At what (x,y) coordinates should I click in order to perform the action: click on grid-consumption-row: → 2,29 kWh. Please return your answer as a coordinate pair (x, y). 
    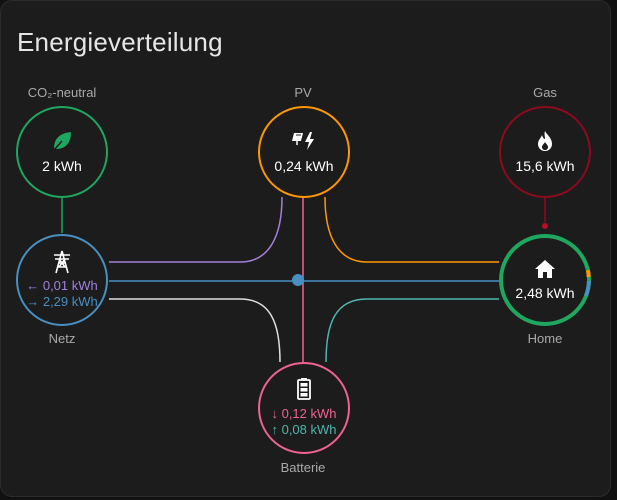
    Looking at the image, I should click on (62, 302).